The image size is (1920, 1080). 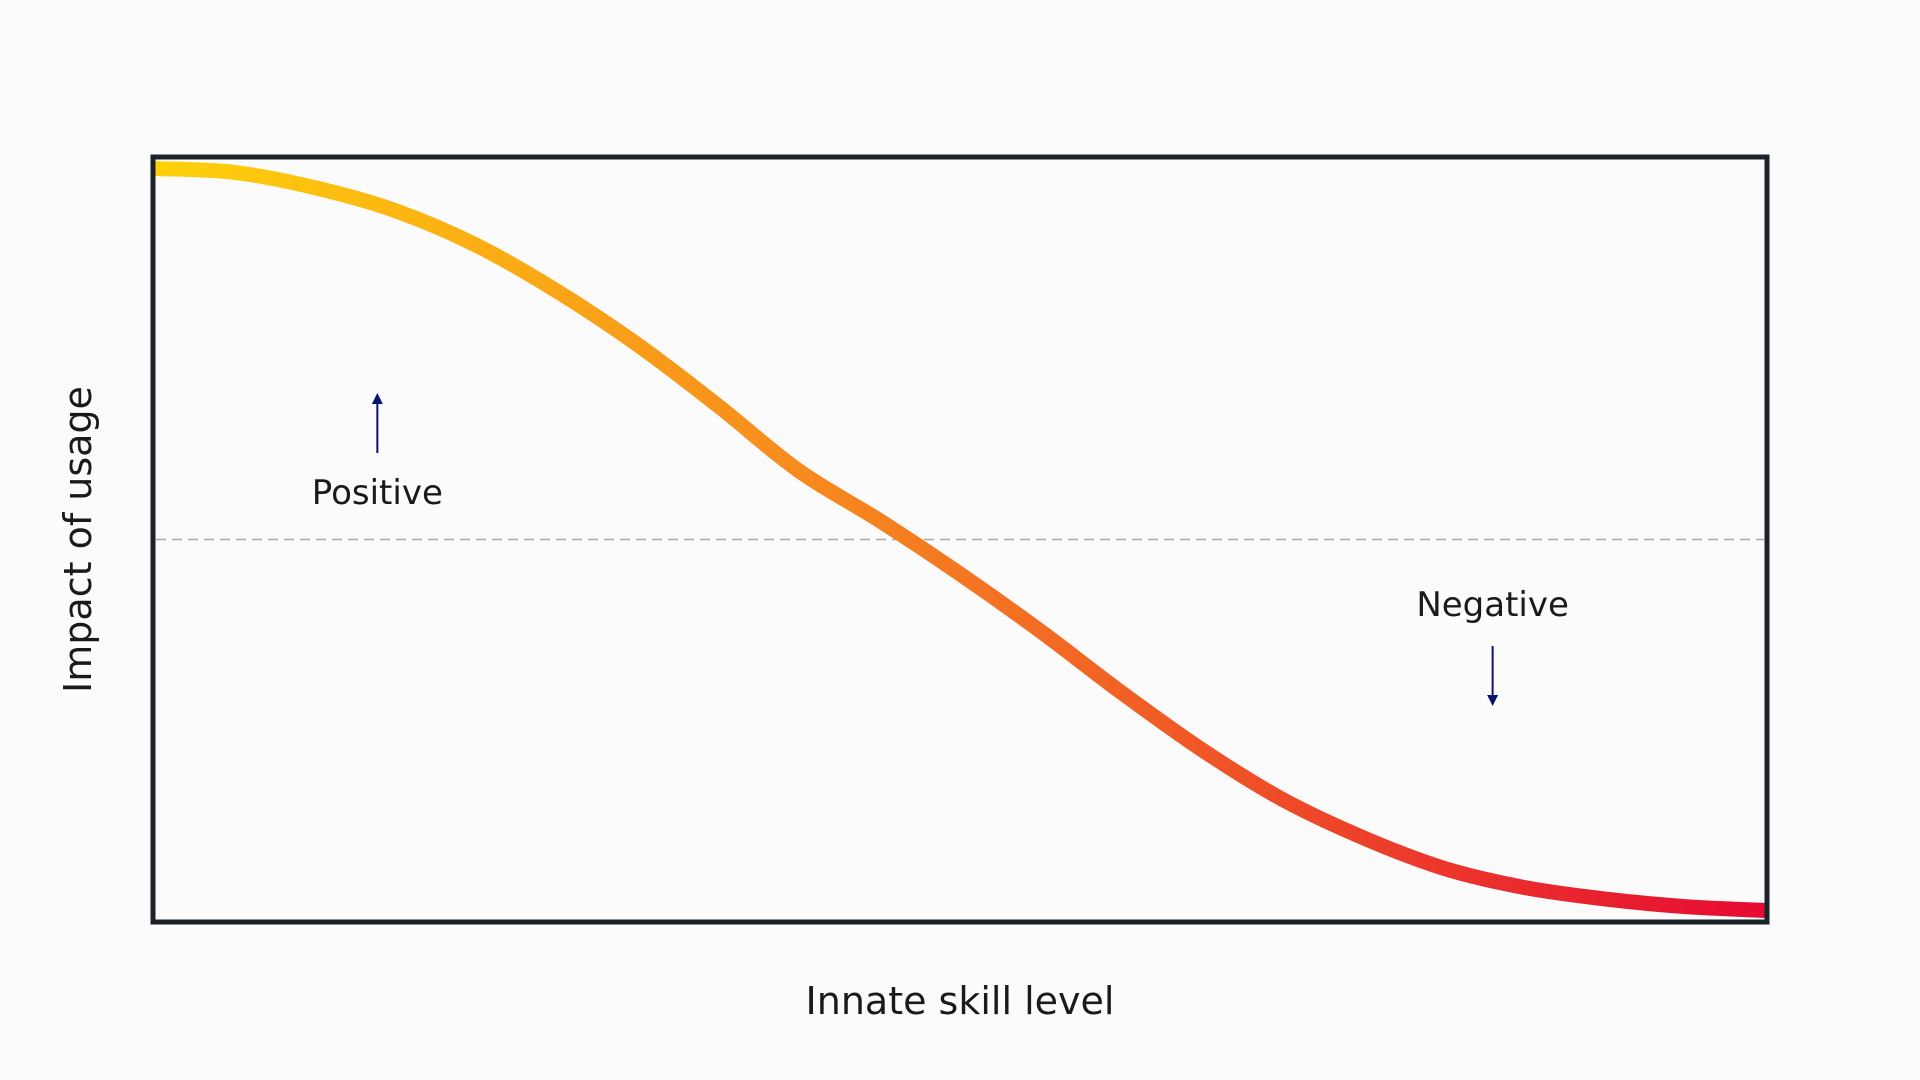 What do you see at coordinates (377, 493) in the screenshot?
I see `positive-label: Positive` at bounding box center [377, 493].